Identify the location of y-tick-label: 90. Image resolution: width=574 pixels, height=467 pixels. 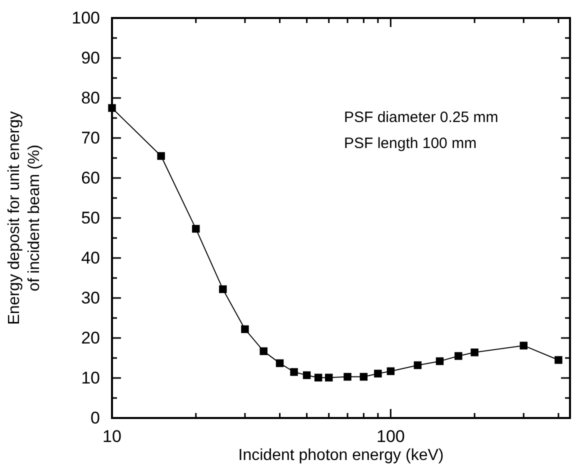
(90, 58).